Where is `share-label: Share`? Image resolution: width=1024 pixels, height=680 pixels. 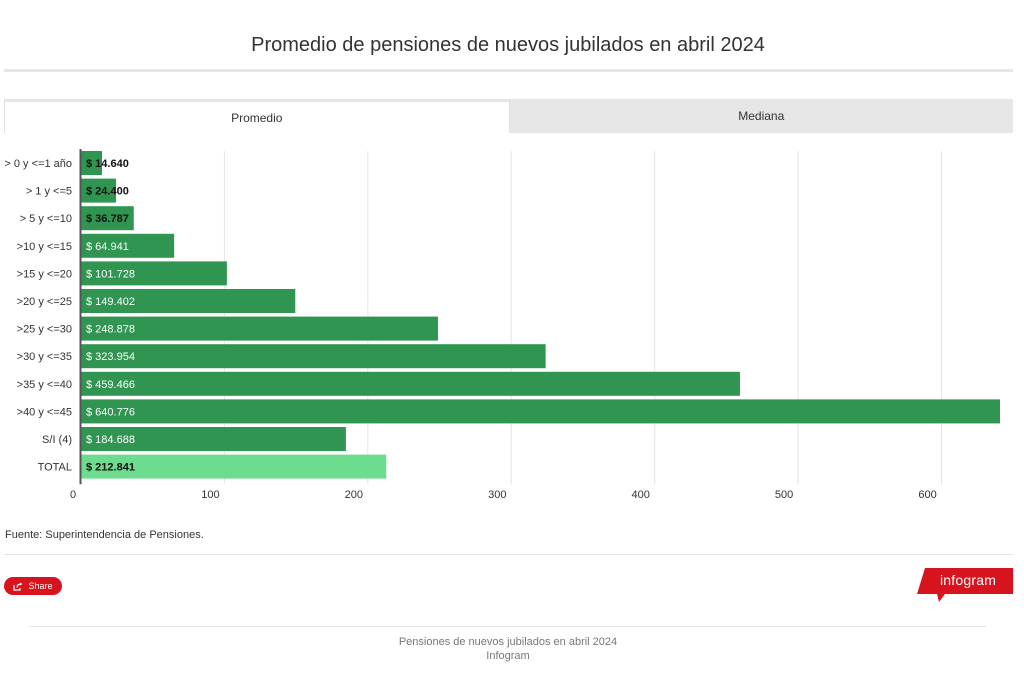
share-label: Share is located at coordinates (40, 586).